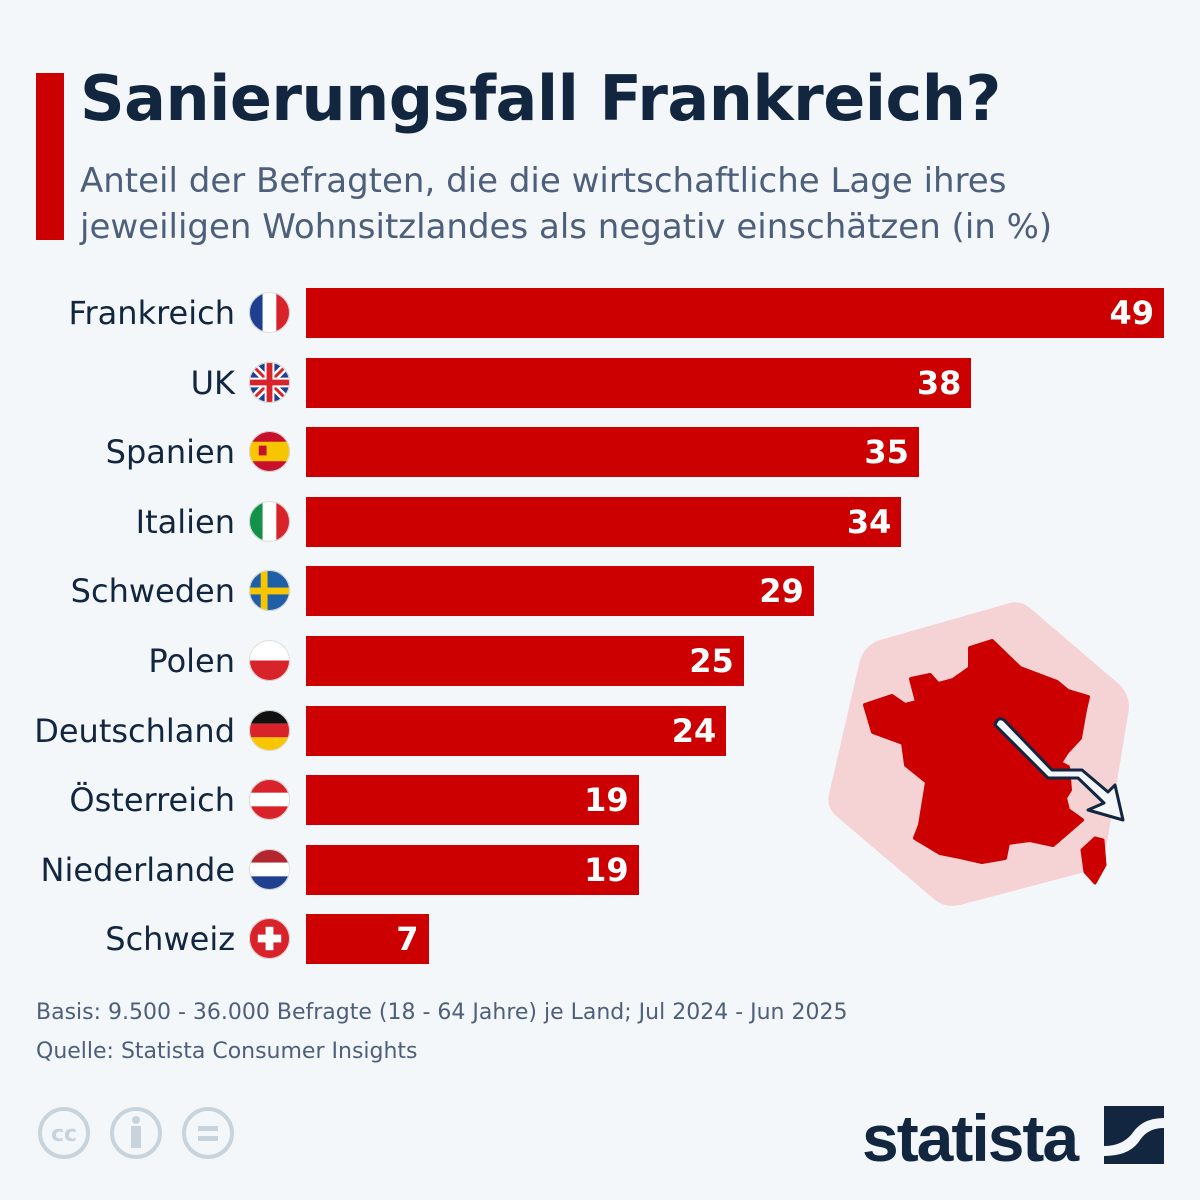 The width and height of the screenshot is (1200, 1200). What do you see at coordinates (886, 452) in the screenshot?
I see `value-label: 35` at bounding box center [886, 452].